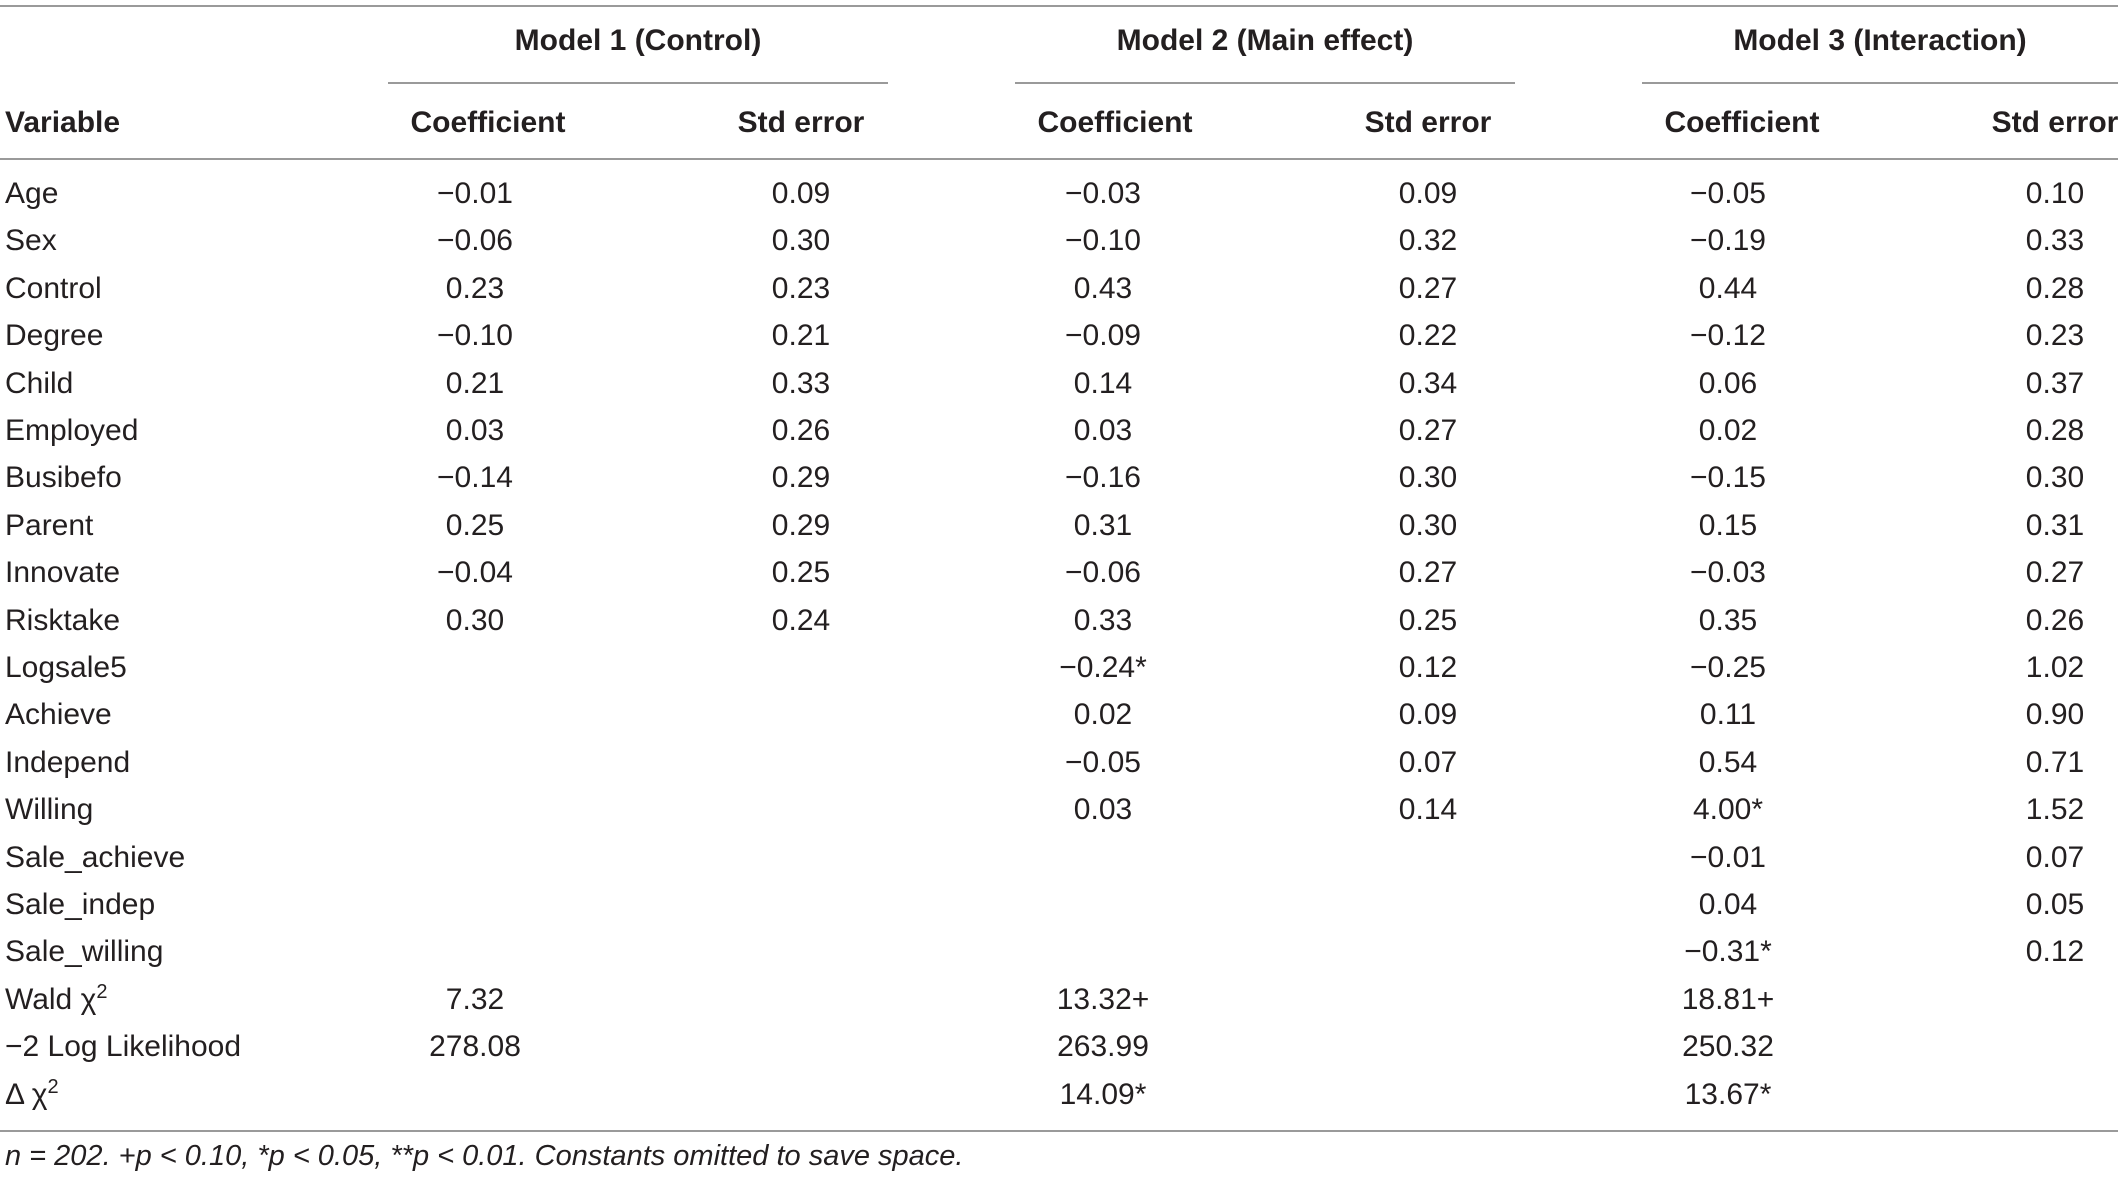 The height and width of the screenshot is (1177, 2118). I want to click on row-variable-label: −2 Log Likelihood, so click(123, 1047).